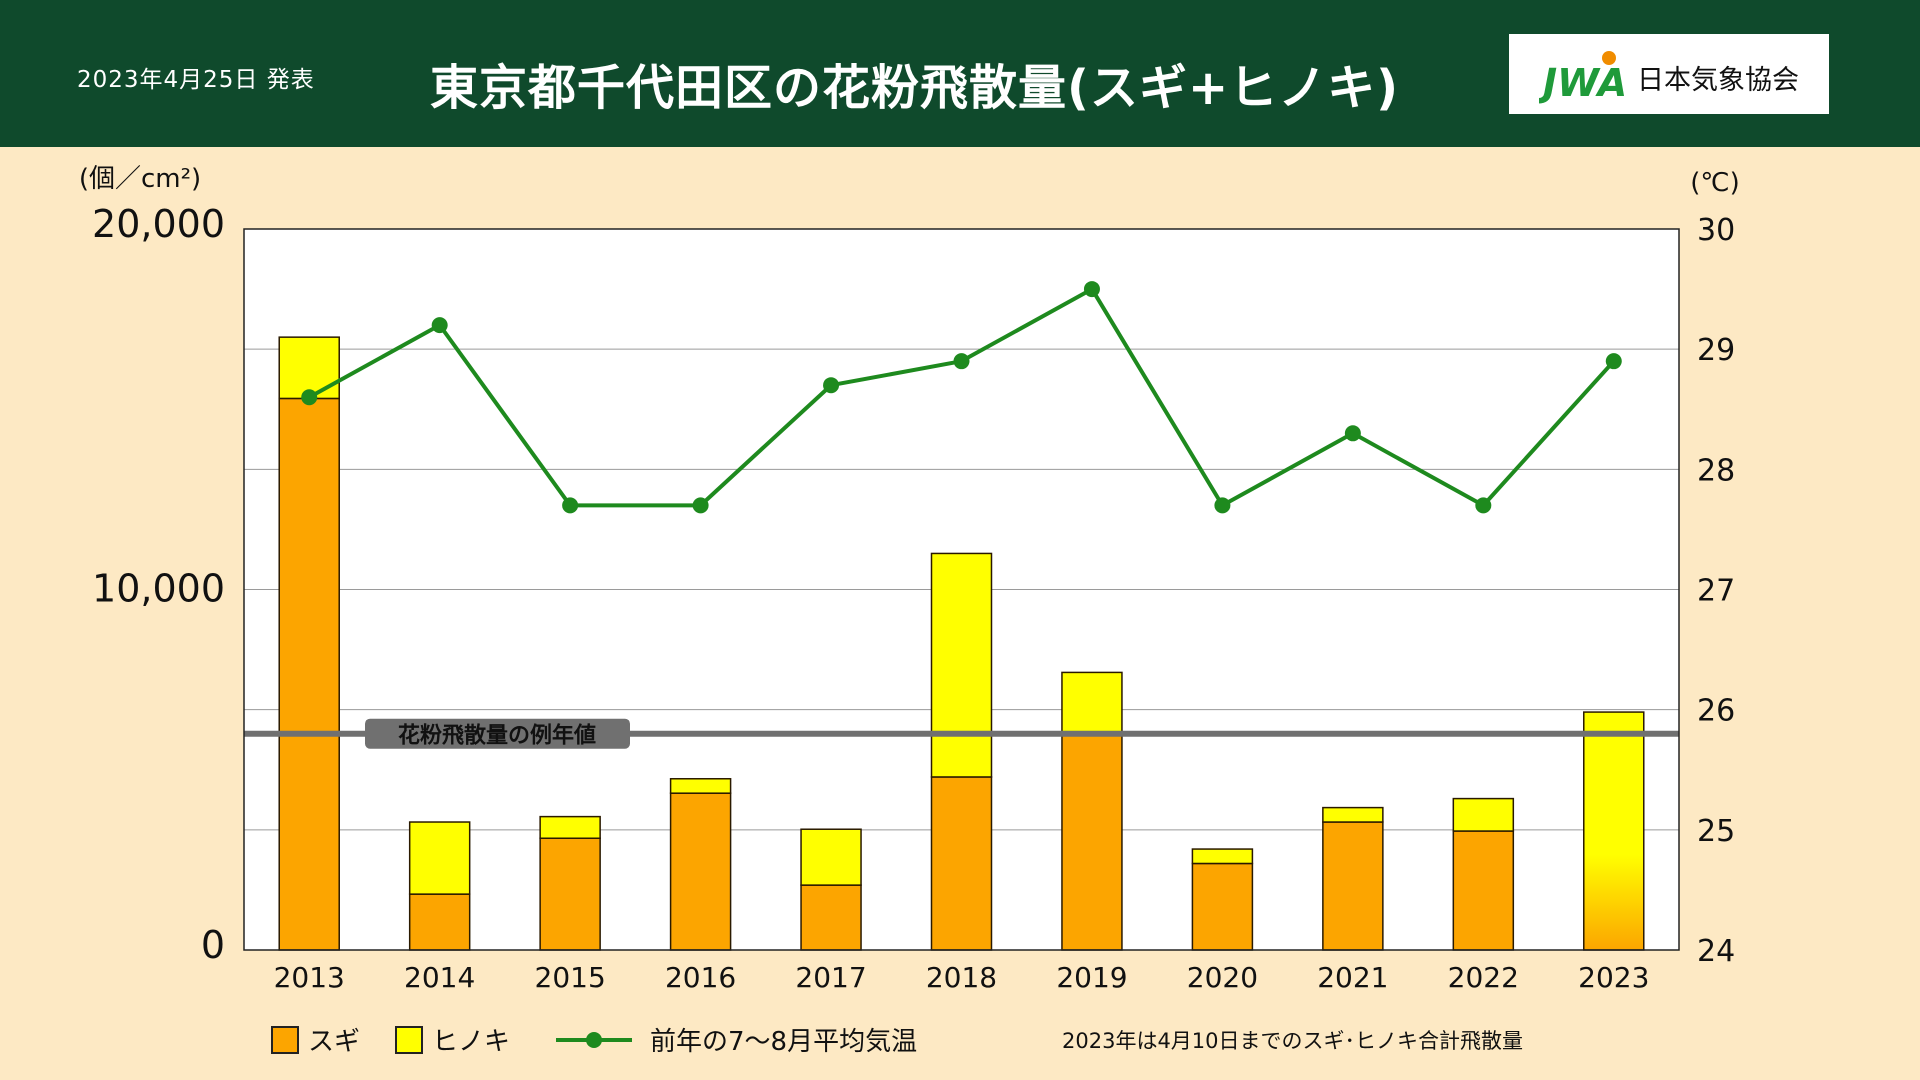  What do you see at coordinates (1222, 505) in the screenshot?
I see `temp-point-2020` at bounding box center [1222, 505].